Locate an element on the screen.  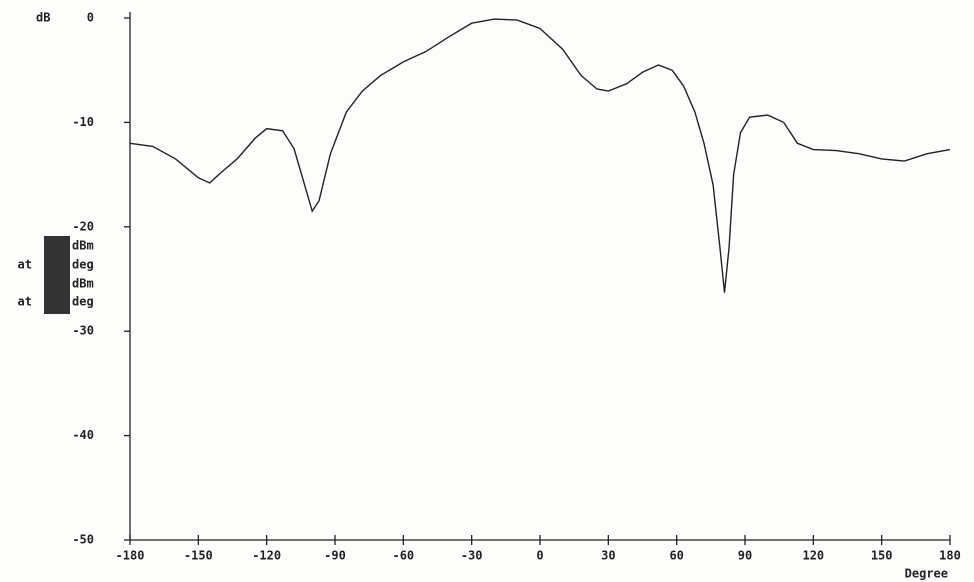
x-tick-label: 120 is located at coordinates (813, 556).